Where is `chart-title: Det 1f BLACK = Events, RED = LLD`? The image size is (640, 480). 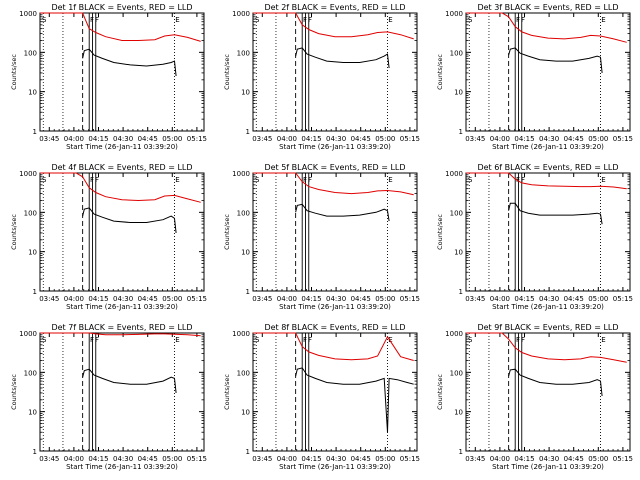 chart-title: Det 1f BLACK = Events, RED = LLD is located at coordinates (121, 7).